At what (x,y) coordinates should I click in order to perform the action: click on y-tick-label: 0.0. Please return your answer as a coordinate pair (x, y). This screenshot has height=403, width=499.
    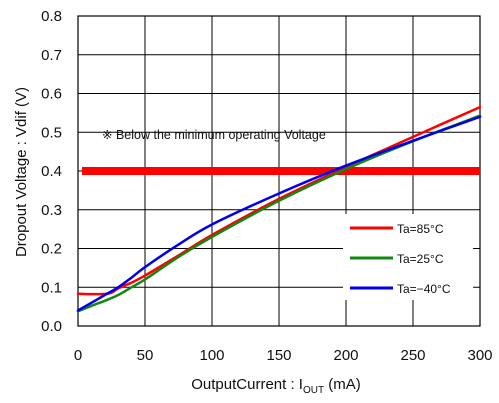
    Looking at the image, I should click on (51, 326).